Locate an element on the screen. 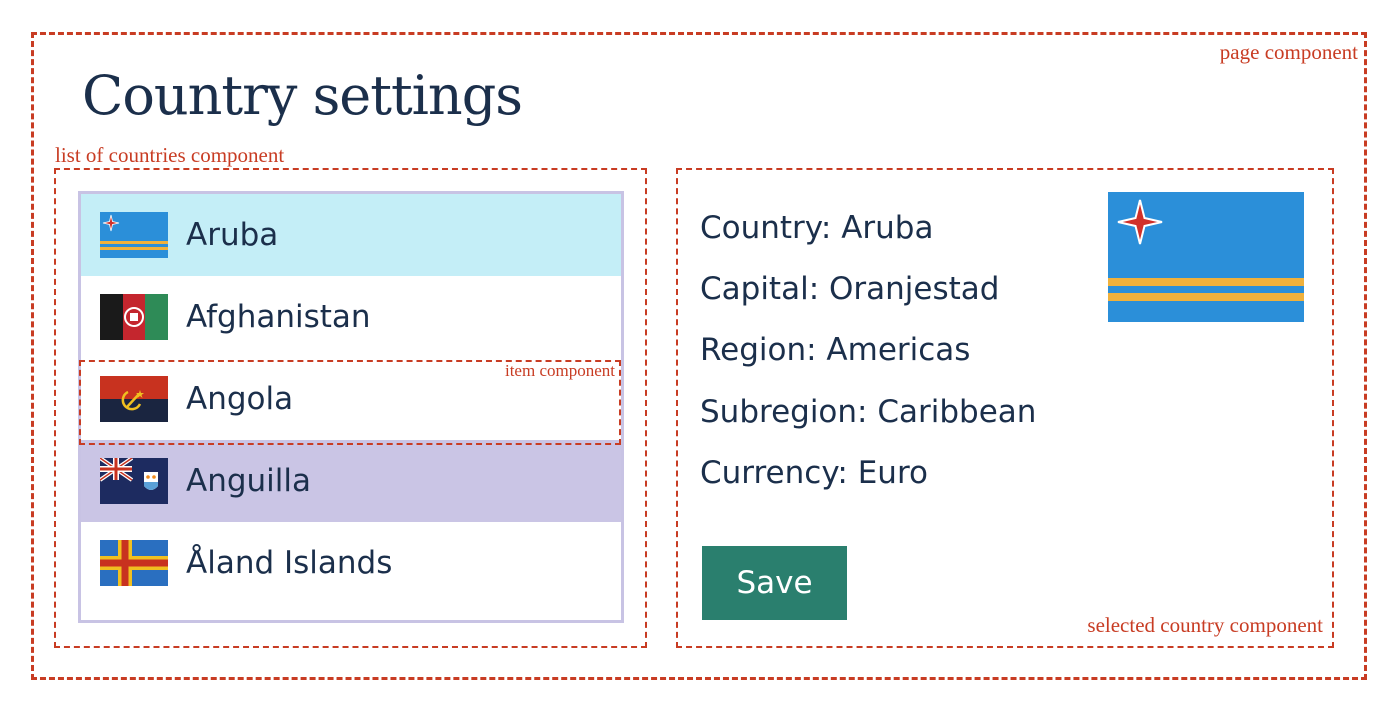  detail-currency: Currency: Euro is located at coordinates (814, 473).